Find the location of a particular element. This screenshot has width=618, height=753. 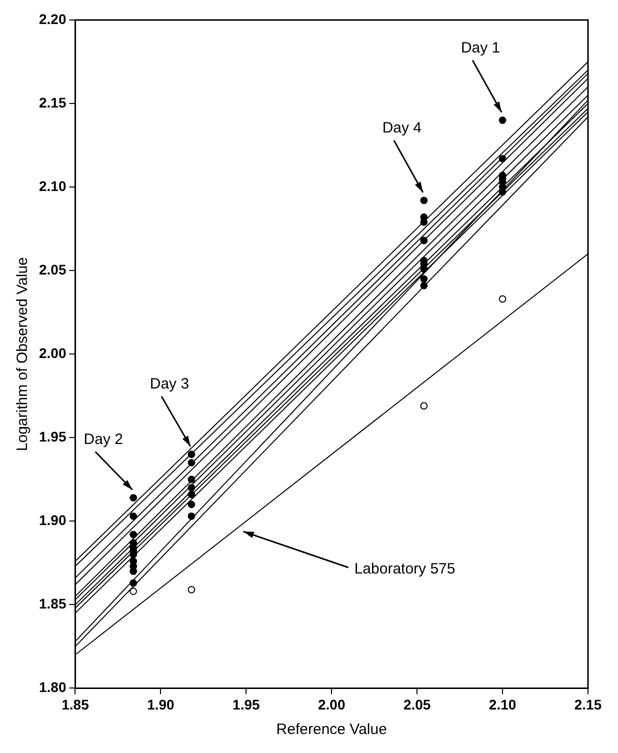

x-tick-label: 2.05 is located at coordinates (417, 704).